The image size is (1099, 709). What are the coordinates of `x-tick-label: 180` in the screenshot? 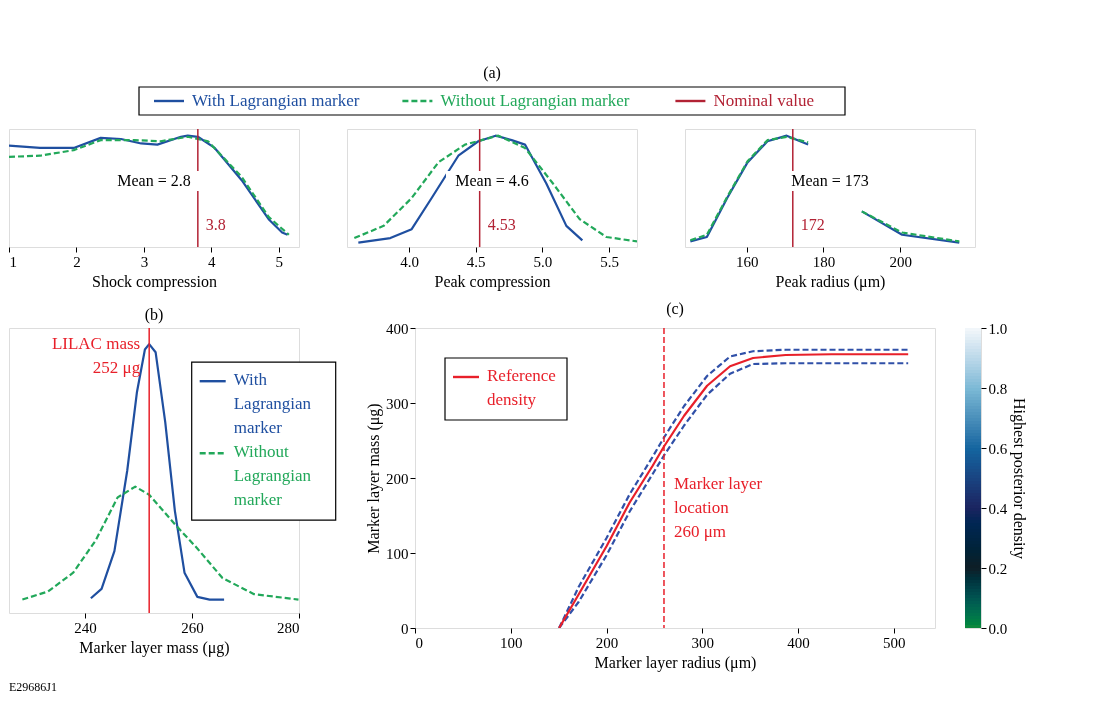 It's located at (824, 261).